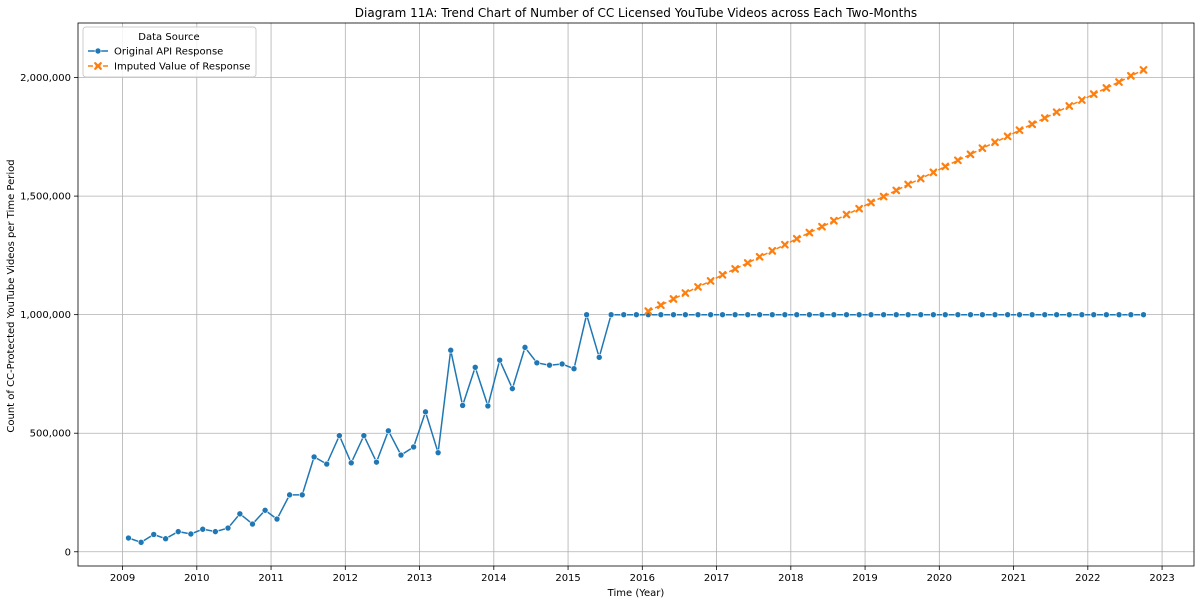 Image resolution: width=1201 pixels, height=604 pixels. Describe the element at coordinates (45, 78) in the screenshot. I see `y-tick-label: 2,000,000` at that location.